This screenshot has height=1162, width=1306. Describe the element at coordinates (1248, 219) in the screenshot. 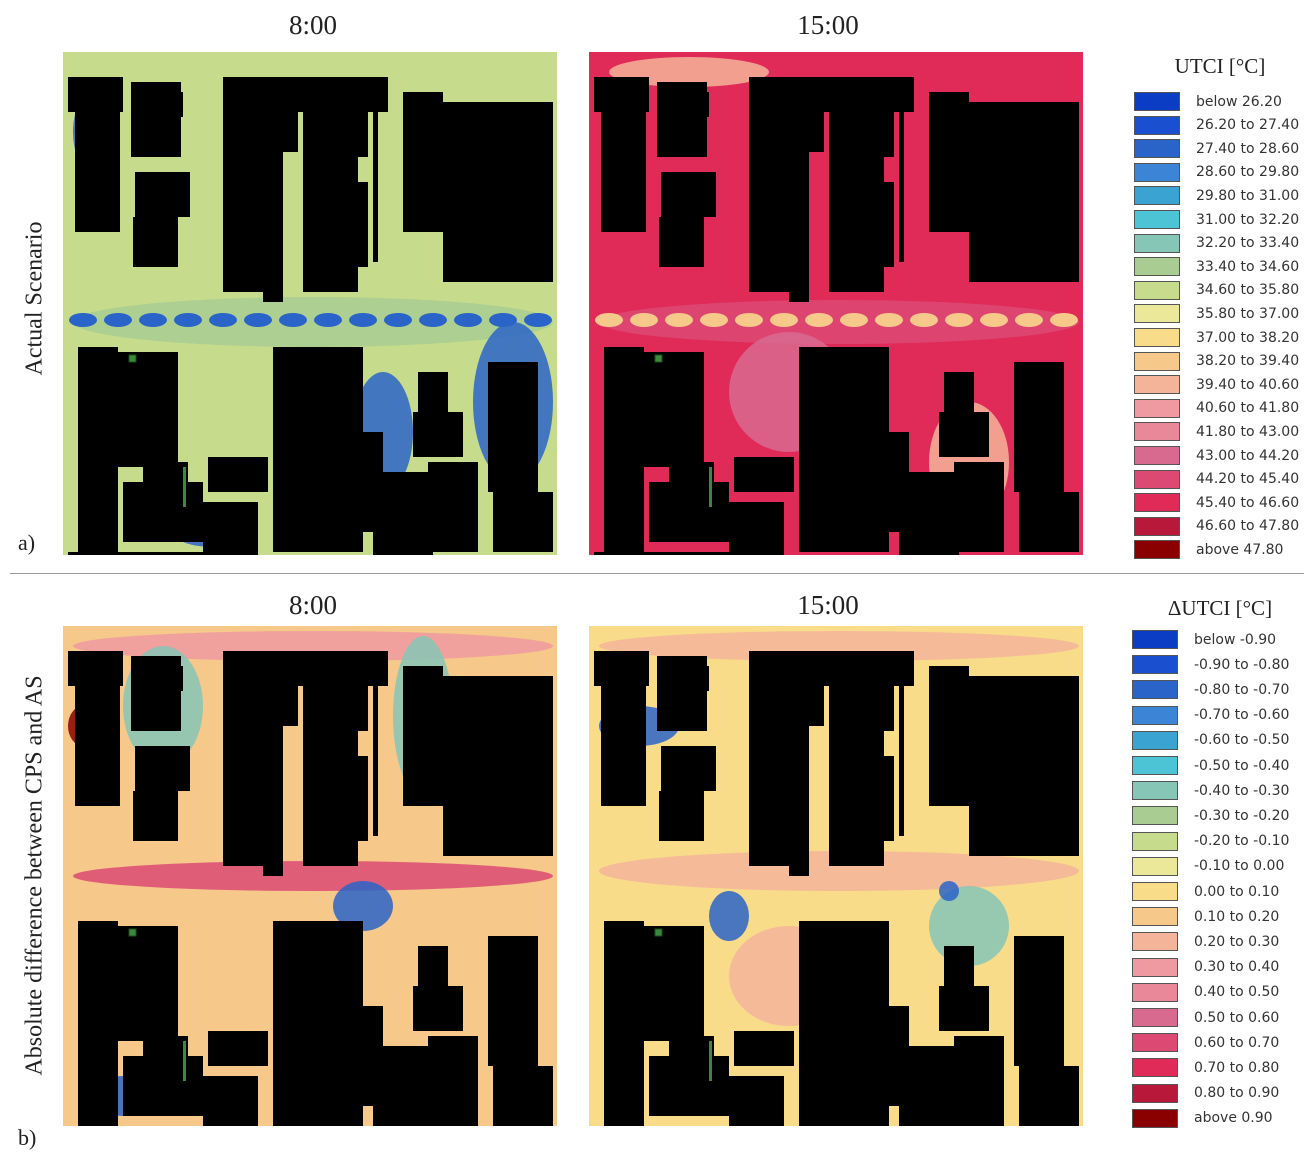

I see `utci-legend-label: 31.00 to 32.20` at that location.